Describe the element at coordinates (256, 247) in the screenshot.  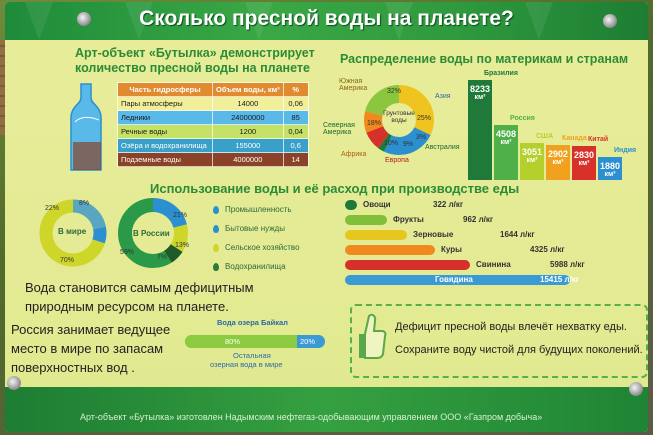
I see `legend-item-agriculture: Сельское хозяйство` at that location.